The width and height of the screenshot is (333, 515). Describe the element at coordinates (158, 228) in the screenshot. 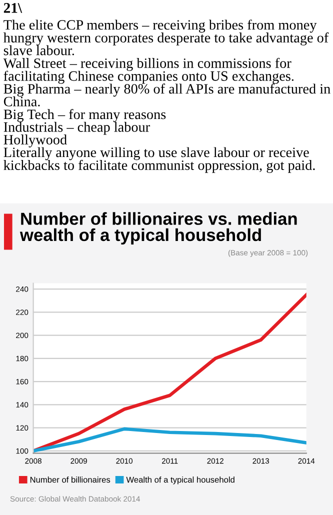

I see `chart-title: Number of billionaires vs. median wealth of a typical household` at that location.